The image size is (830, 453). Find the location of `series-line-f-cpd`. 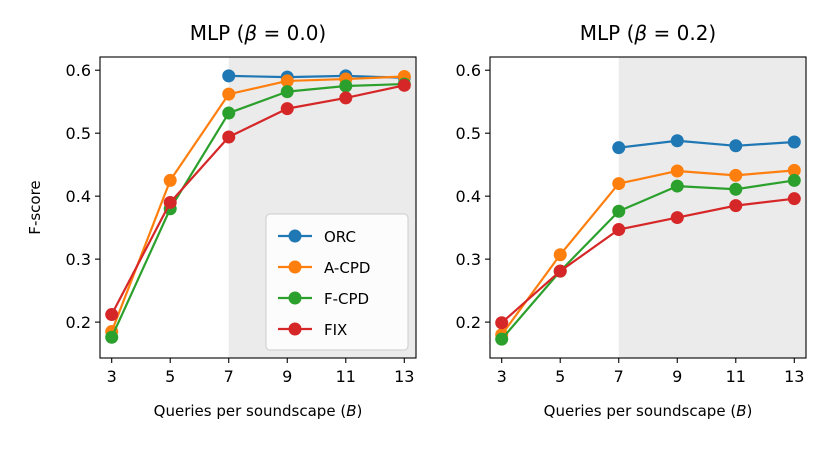

series-line-f-cpd is located at coordinates (647, 259).